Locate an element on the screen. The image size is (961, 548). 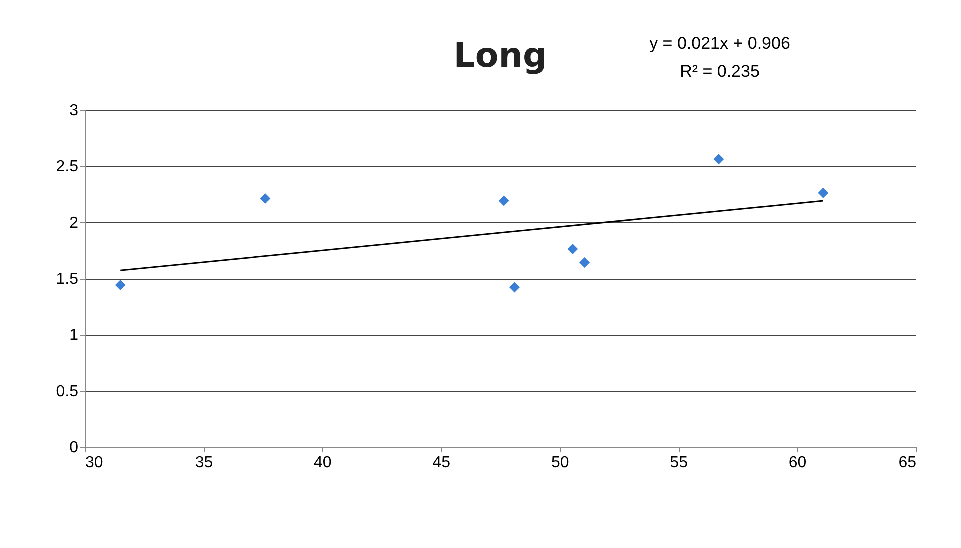
y-tick-label: 2.5 is located at coordinates (67, 167).